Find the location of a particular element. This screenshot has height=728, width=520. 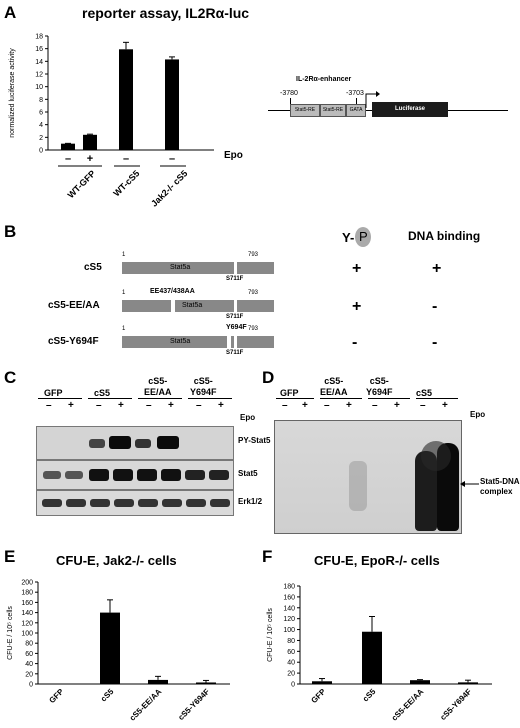

promoter-arrow-icon is located at coordinates (372, 99).